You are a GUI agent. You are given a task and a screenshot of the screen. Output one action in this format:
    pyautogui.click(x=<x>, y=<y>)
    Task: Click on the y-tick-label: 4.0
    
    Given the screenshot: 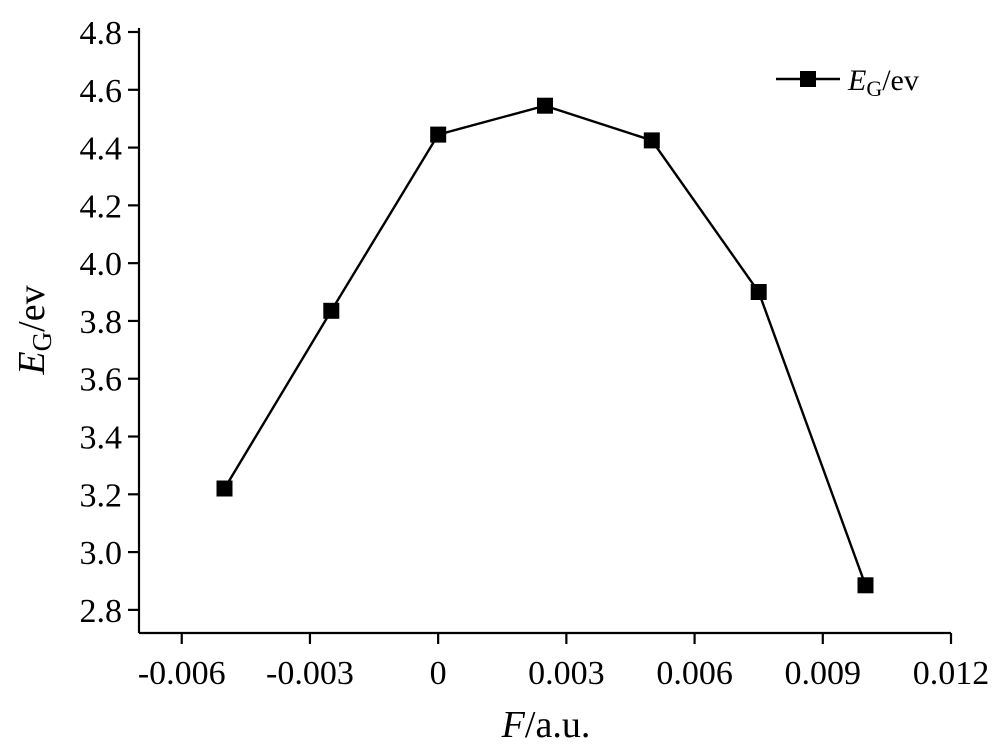 What is the action you would take?
    pyautogui.click(x=101, y=264)
    